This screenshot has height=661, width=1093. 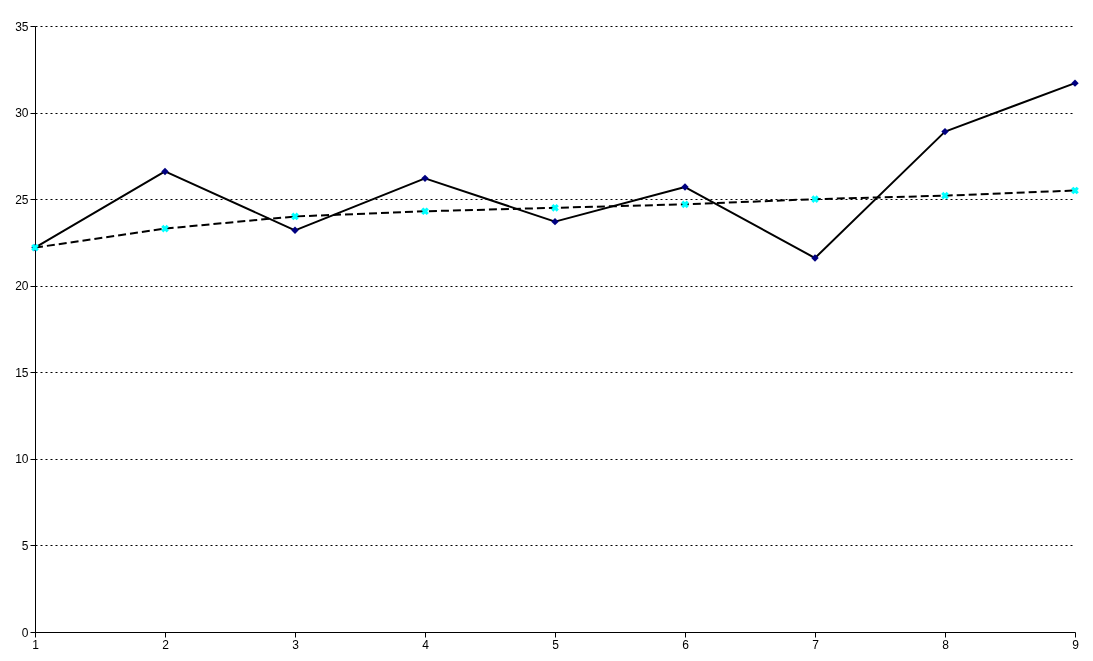 What do you see at coordinates (22, 286) in the screenshot?
I see `y-tick-label: 20` at bounding box center [22, 286].